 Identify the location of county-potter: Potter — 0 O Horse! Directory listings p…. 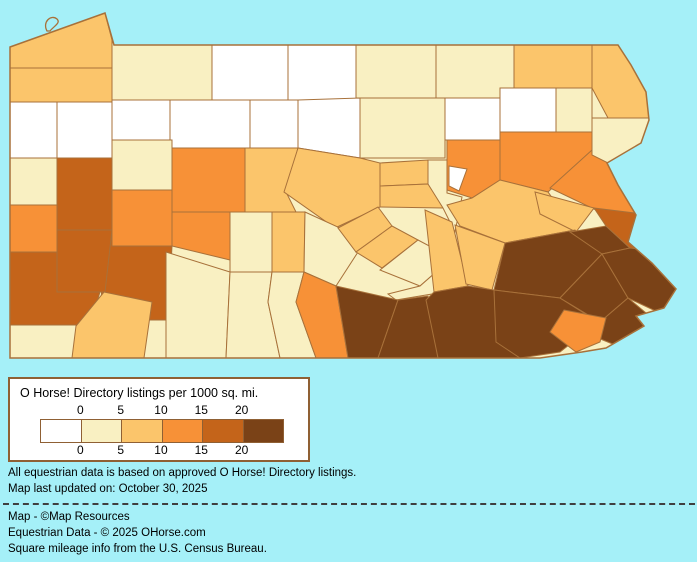
(322, 70).